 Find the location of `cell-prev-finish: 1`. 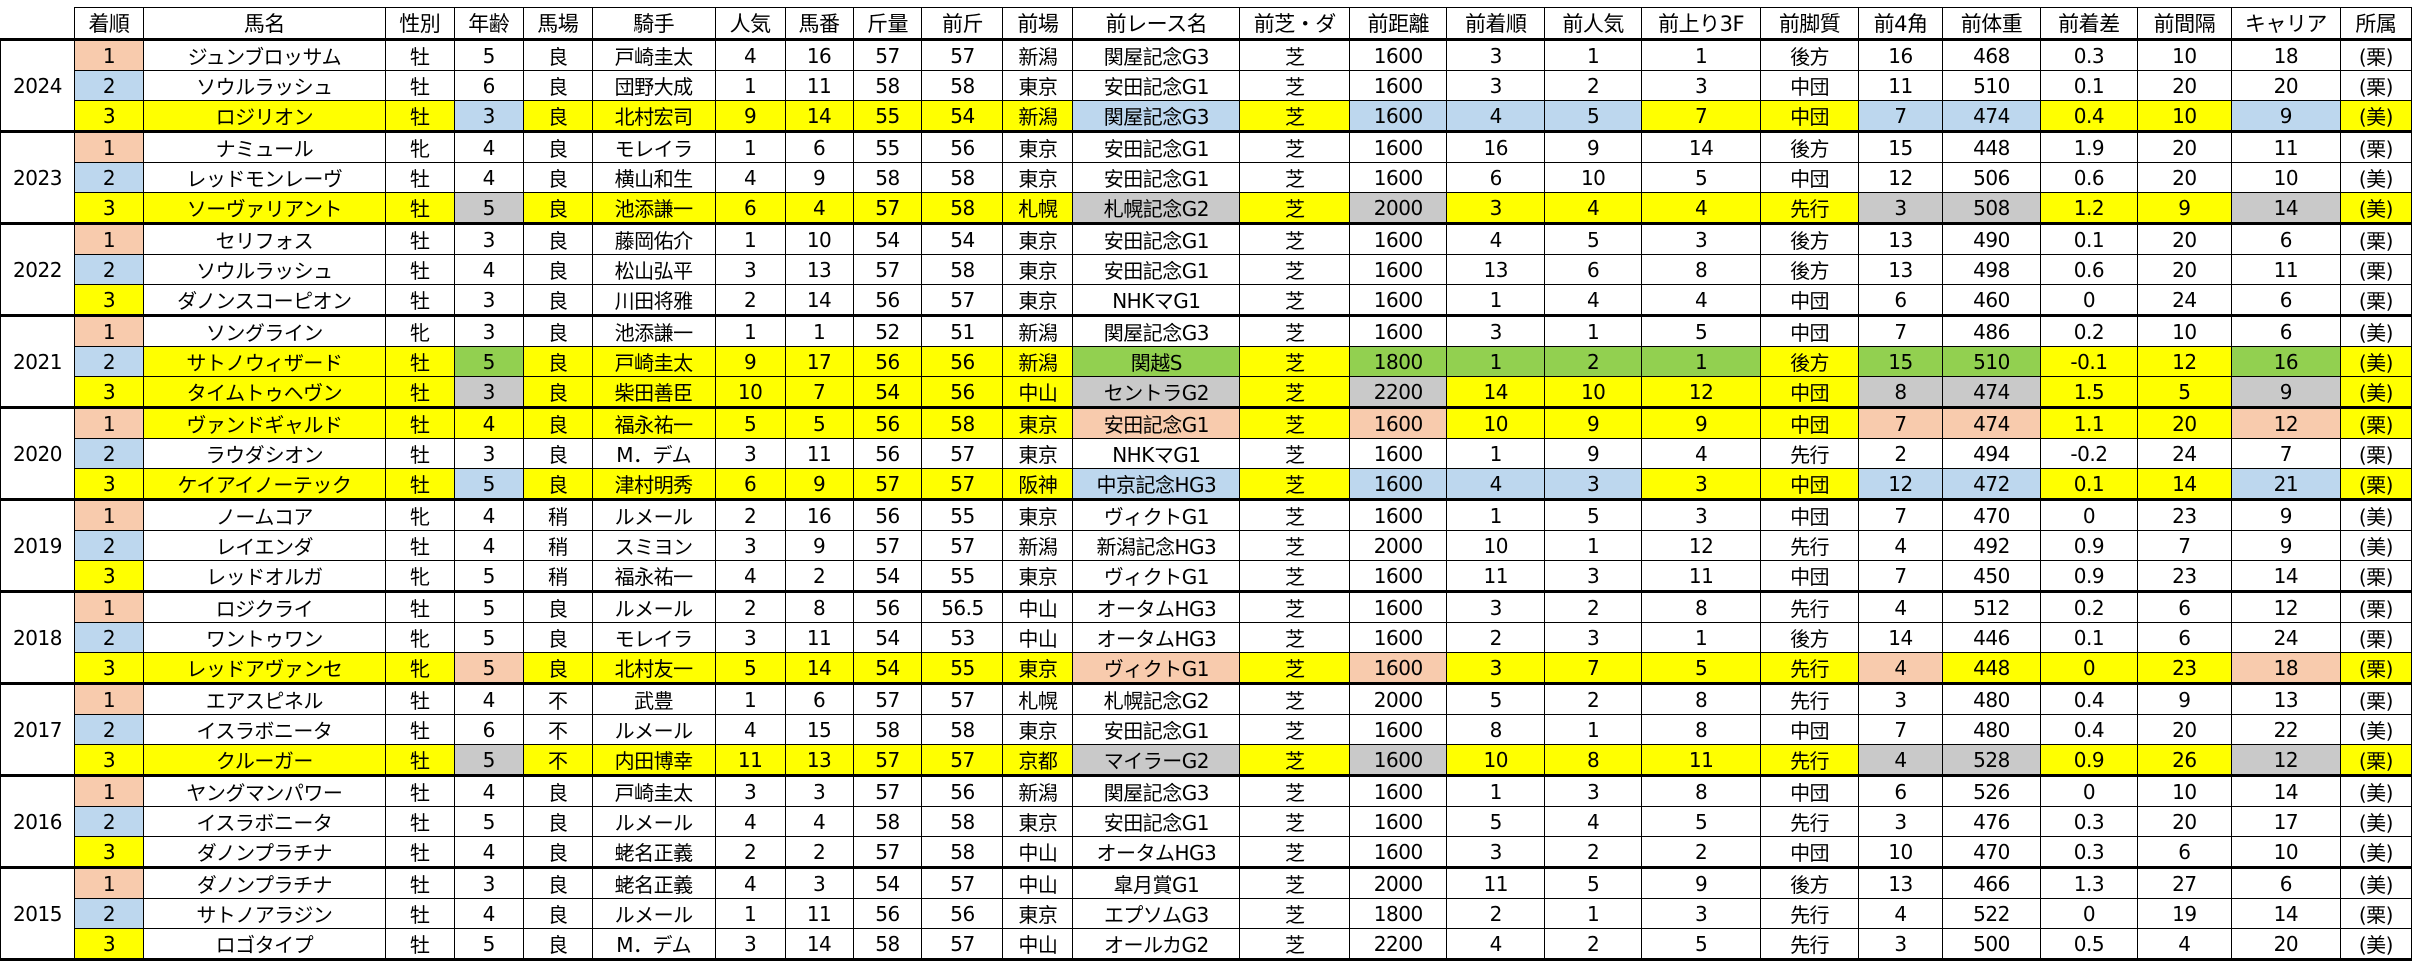

cell-prev-finish: 1 is located at coordinates (1496, 791).